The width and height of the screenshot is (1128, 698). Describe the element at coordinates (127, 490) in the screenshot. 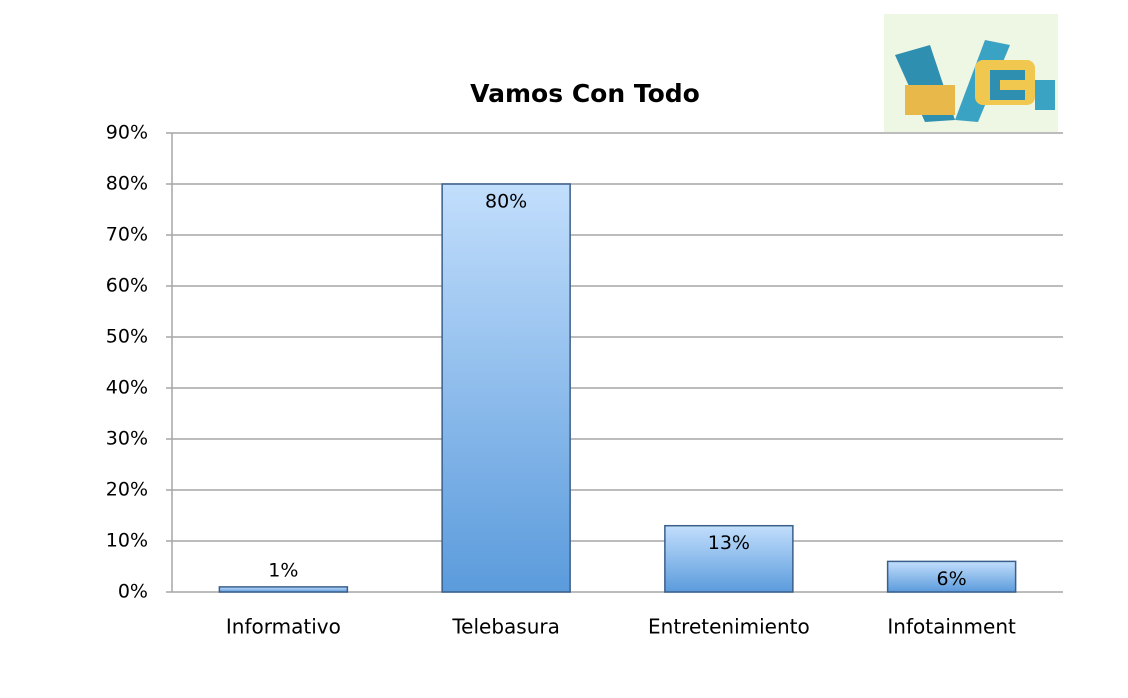

I see `y-tick-label: 20%` at that location.